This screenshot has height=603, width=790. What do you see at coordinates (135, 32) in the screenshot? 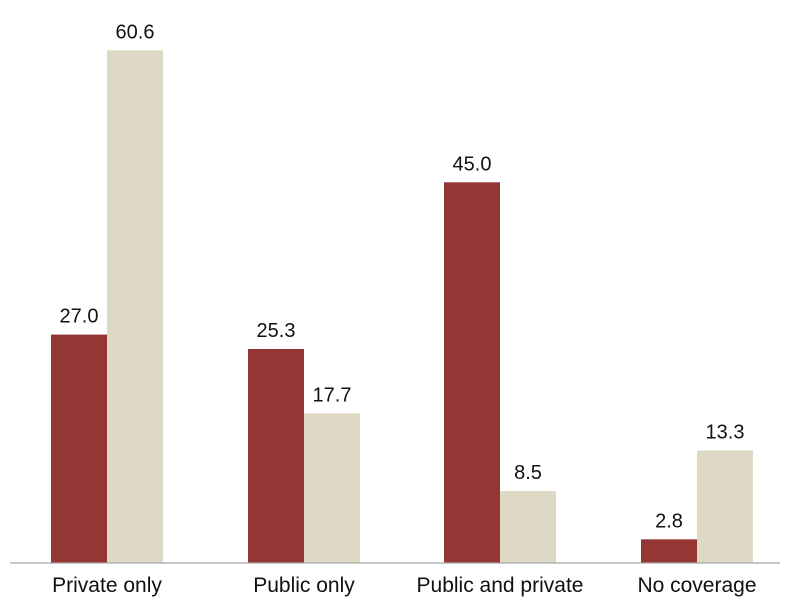
I see `data-label-series2-private-only: 60.6` at bounding box center [135, 32].